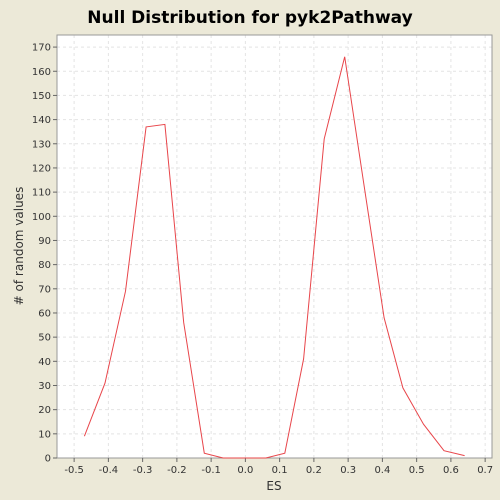 This screenshot has height=500, width=500. I want to click on x-tick-label: -0.4, so click(109, 470).